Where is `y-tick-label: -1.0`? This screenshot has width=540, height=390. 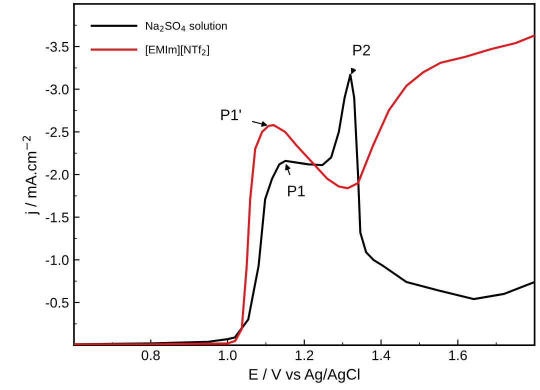
y-tick-label: -1.0 is located at coordinates (57, 260).